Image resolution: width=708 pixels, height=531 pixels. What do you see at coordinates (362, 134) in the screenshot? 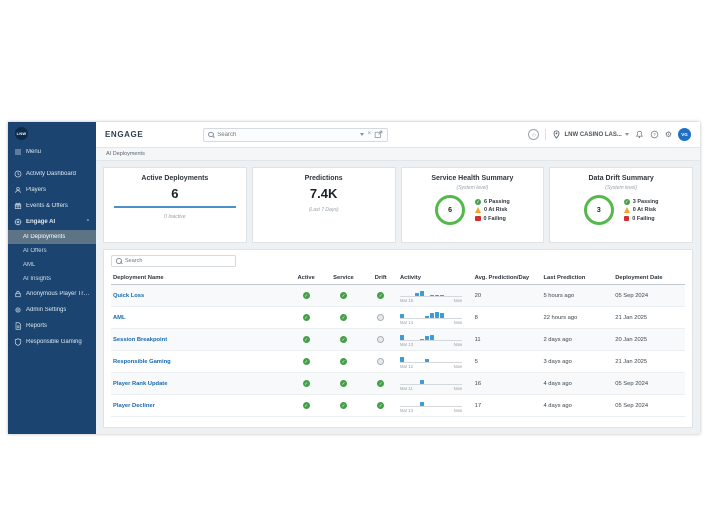
I see `search-scope-chevron-down-icon` at bounding box center [362, 134].